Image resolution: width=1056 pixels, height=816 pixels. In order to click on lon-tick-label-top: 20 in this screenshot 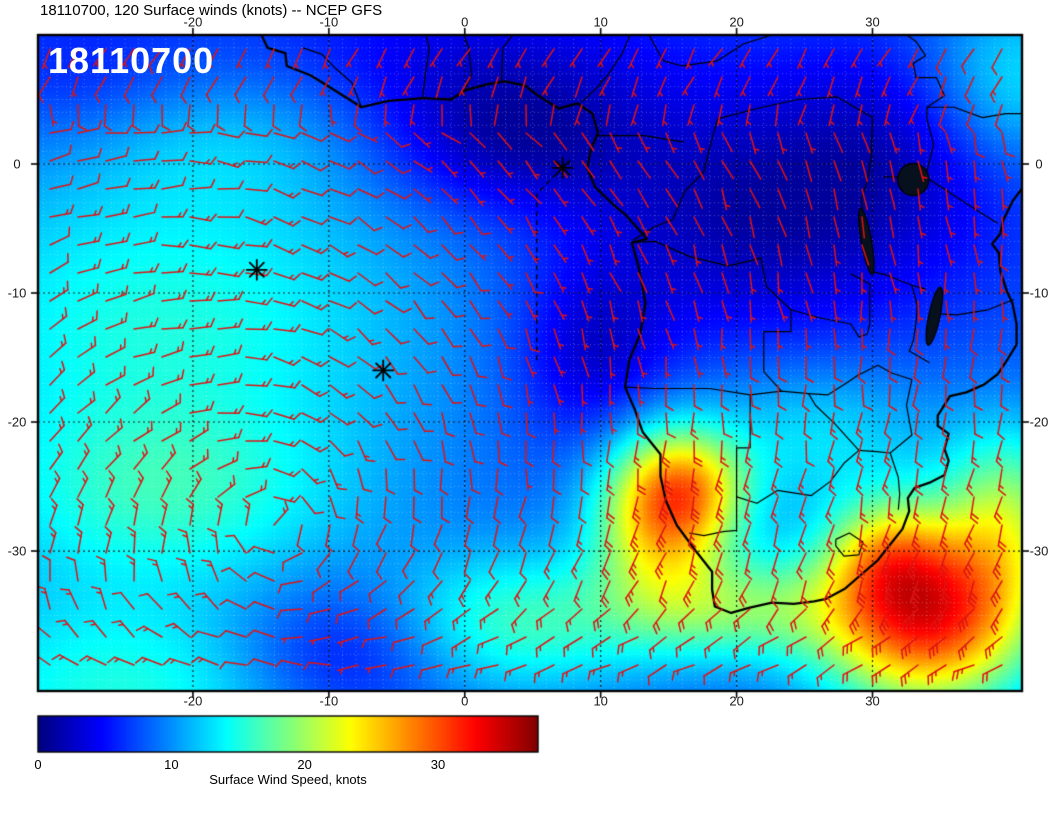, I will do `click(736, 22)`.